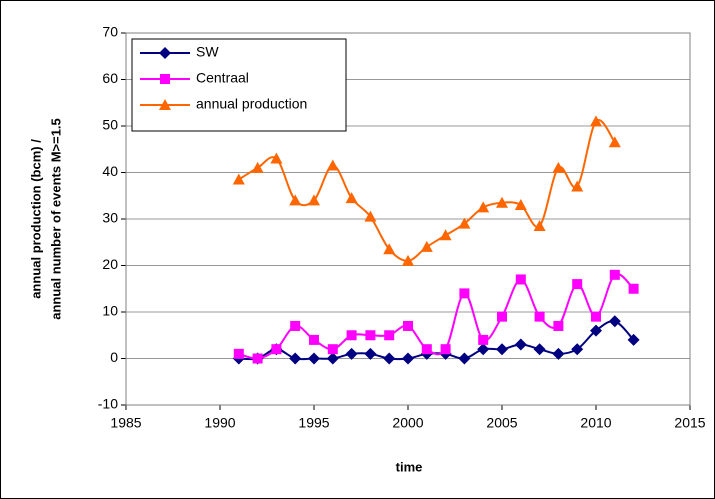  Describe the element at coordinates (35, 219) in the screenshot. I see `y-axis-title: annual production (bcm) /` at that location.